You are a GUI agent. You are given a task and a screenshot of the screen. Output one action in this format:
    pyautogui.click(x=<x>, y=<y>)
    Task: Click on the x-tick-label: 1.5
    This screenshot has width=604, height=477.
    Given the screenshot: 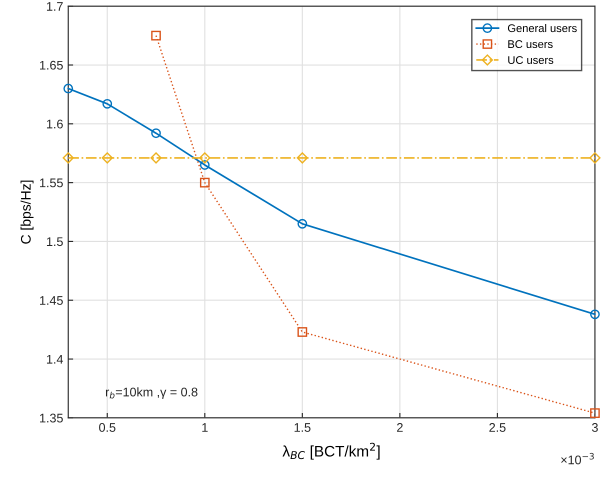 What is the action you would take?
    pyautogui.click(x=302, y=427)
    